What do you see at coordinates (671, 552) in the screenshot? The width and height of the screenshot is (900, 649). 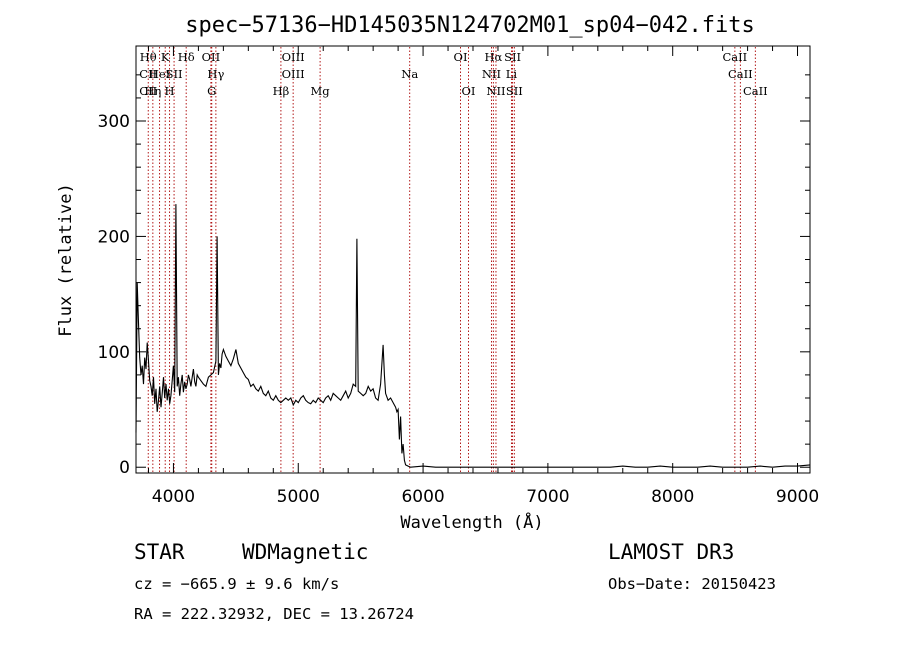 I see `survey-name: LAMOST DR3` at bounding box center [671, 552].